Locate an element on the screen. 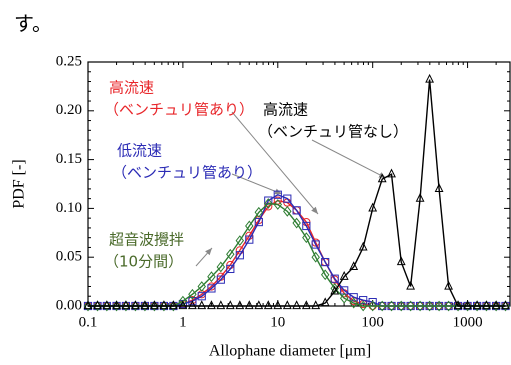 This screenshot has width=511, height=365. annotation: 低流速 is located at coordinates (139, 151).